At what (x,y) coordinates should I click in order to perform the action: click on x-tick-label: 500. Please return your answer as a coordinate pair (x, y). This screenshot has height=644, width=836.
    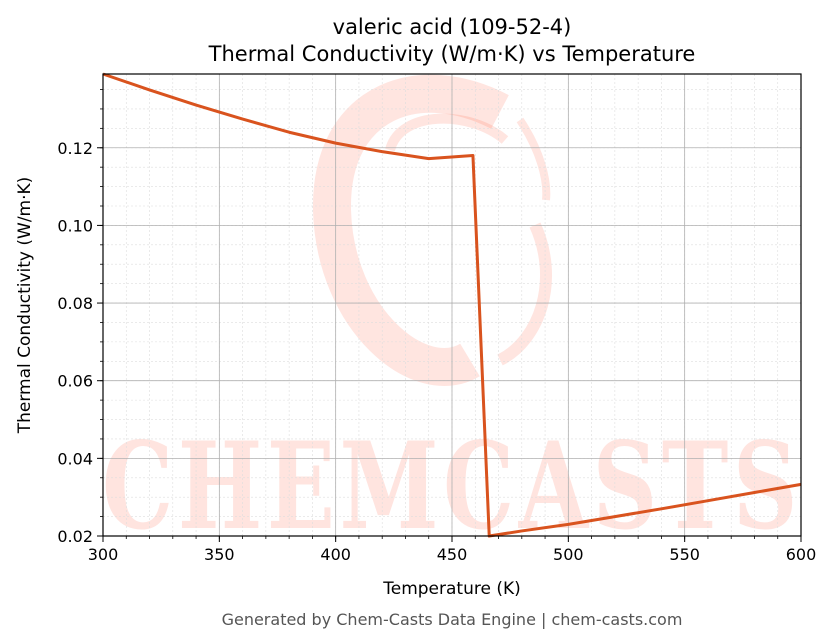
    Looking at the image, I should click on (568, 554).